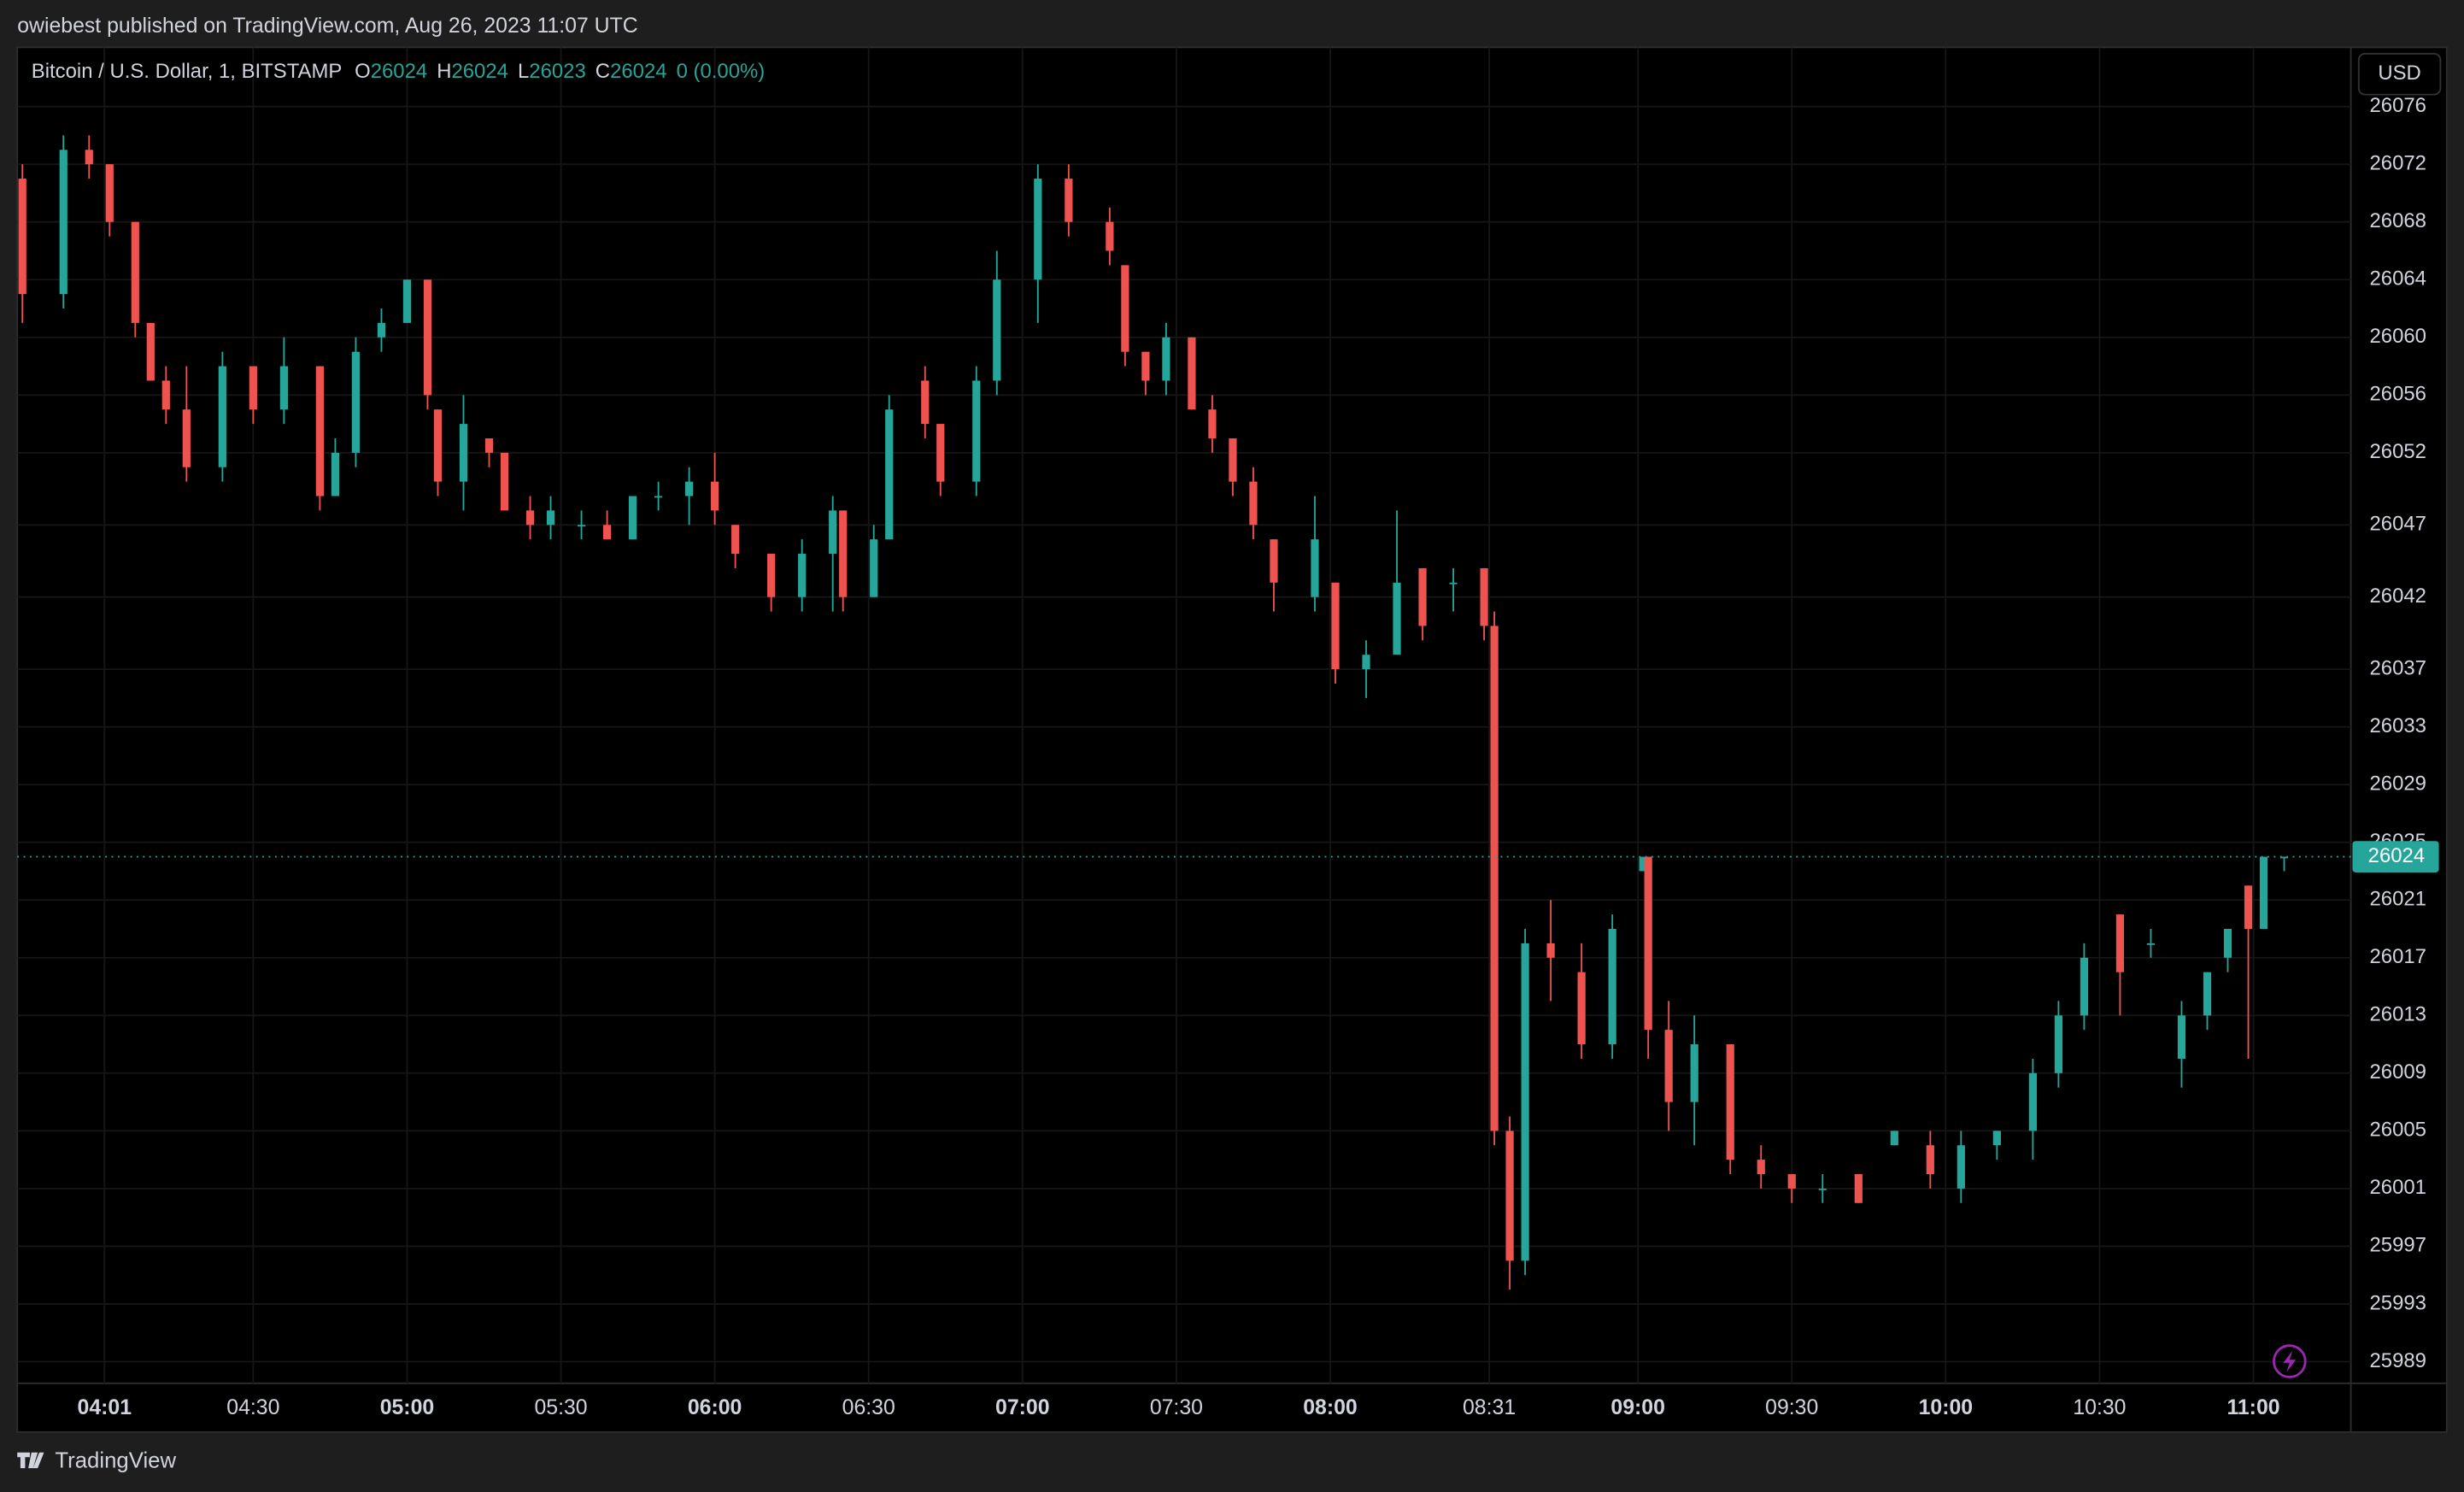  What do you see at coordinates (1176, 1407) in the screenshot?
I see `x-tick-label: 07:30` at bounding box center [1176, 1407].